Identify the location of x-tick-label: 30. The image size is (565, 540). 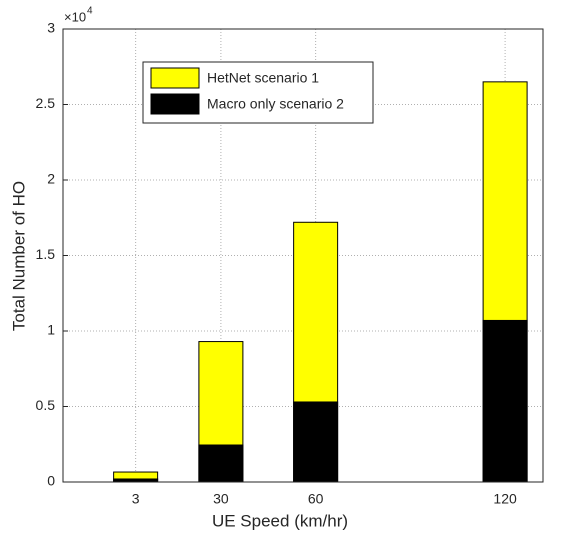
(221, 499).